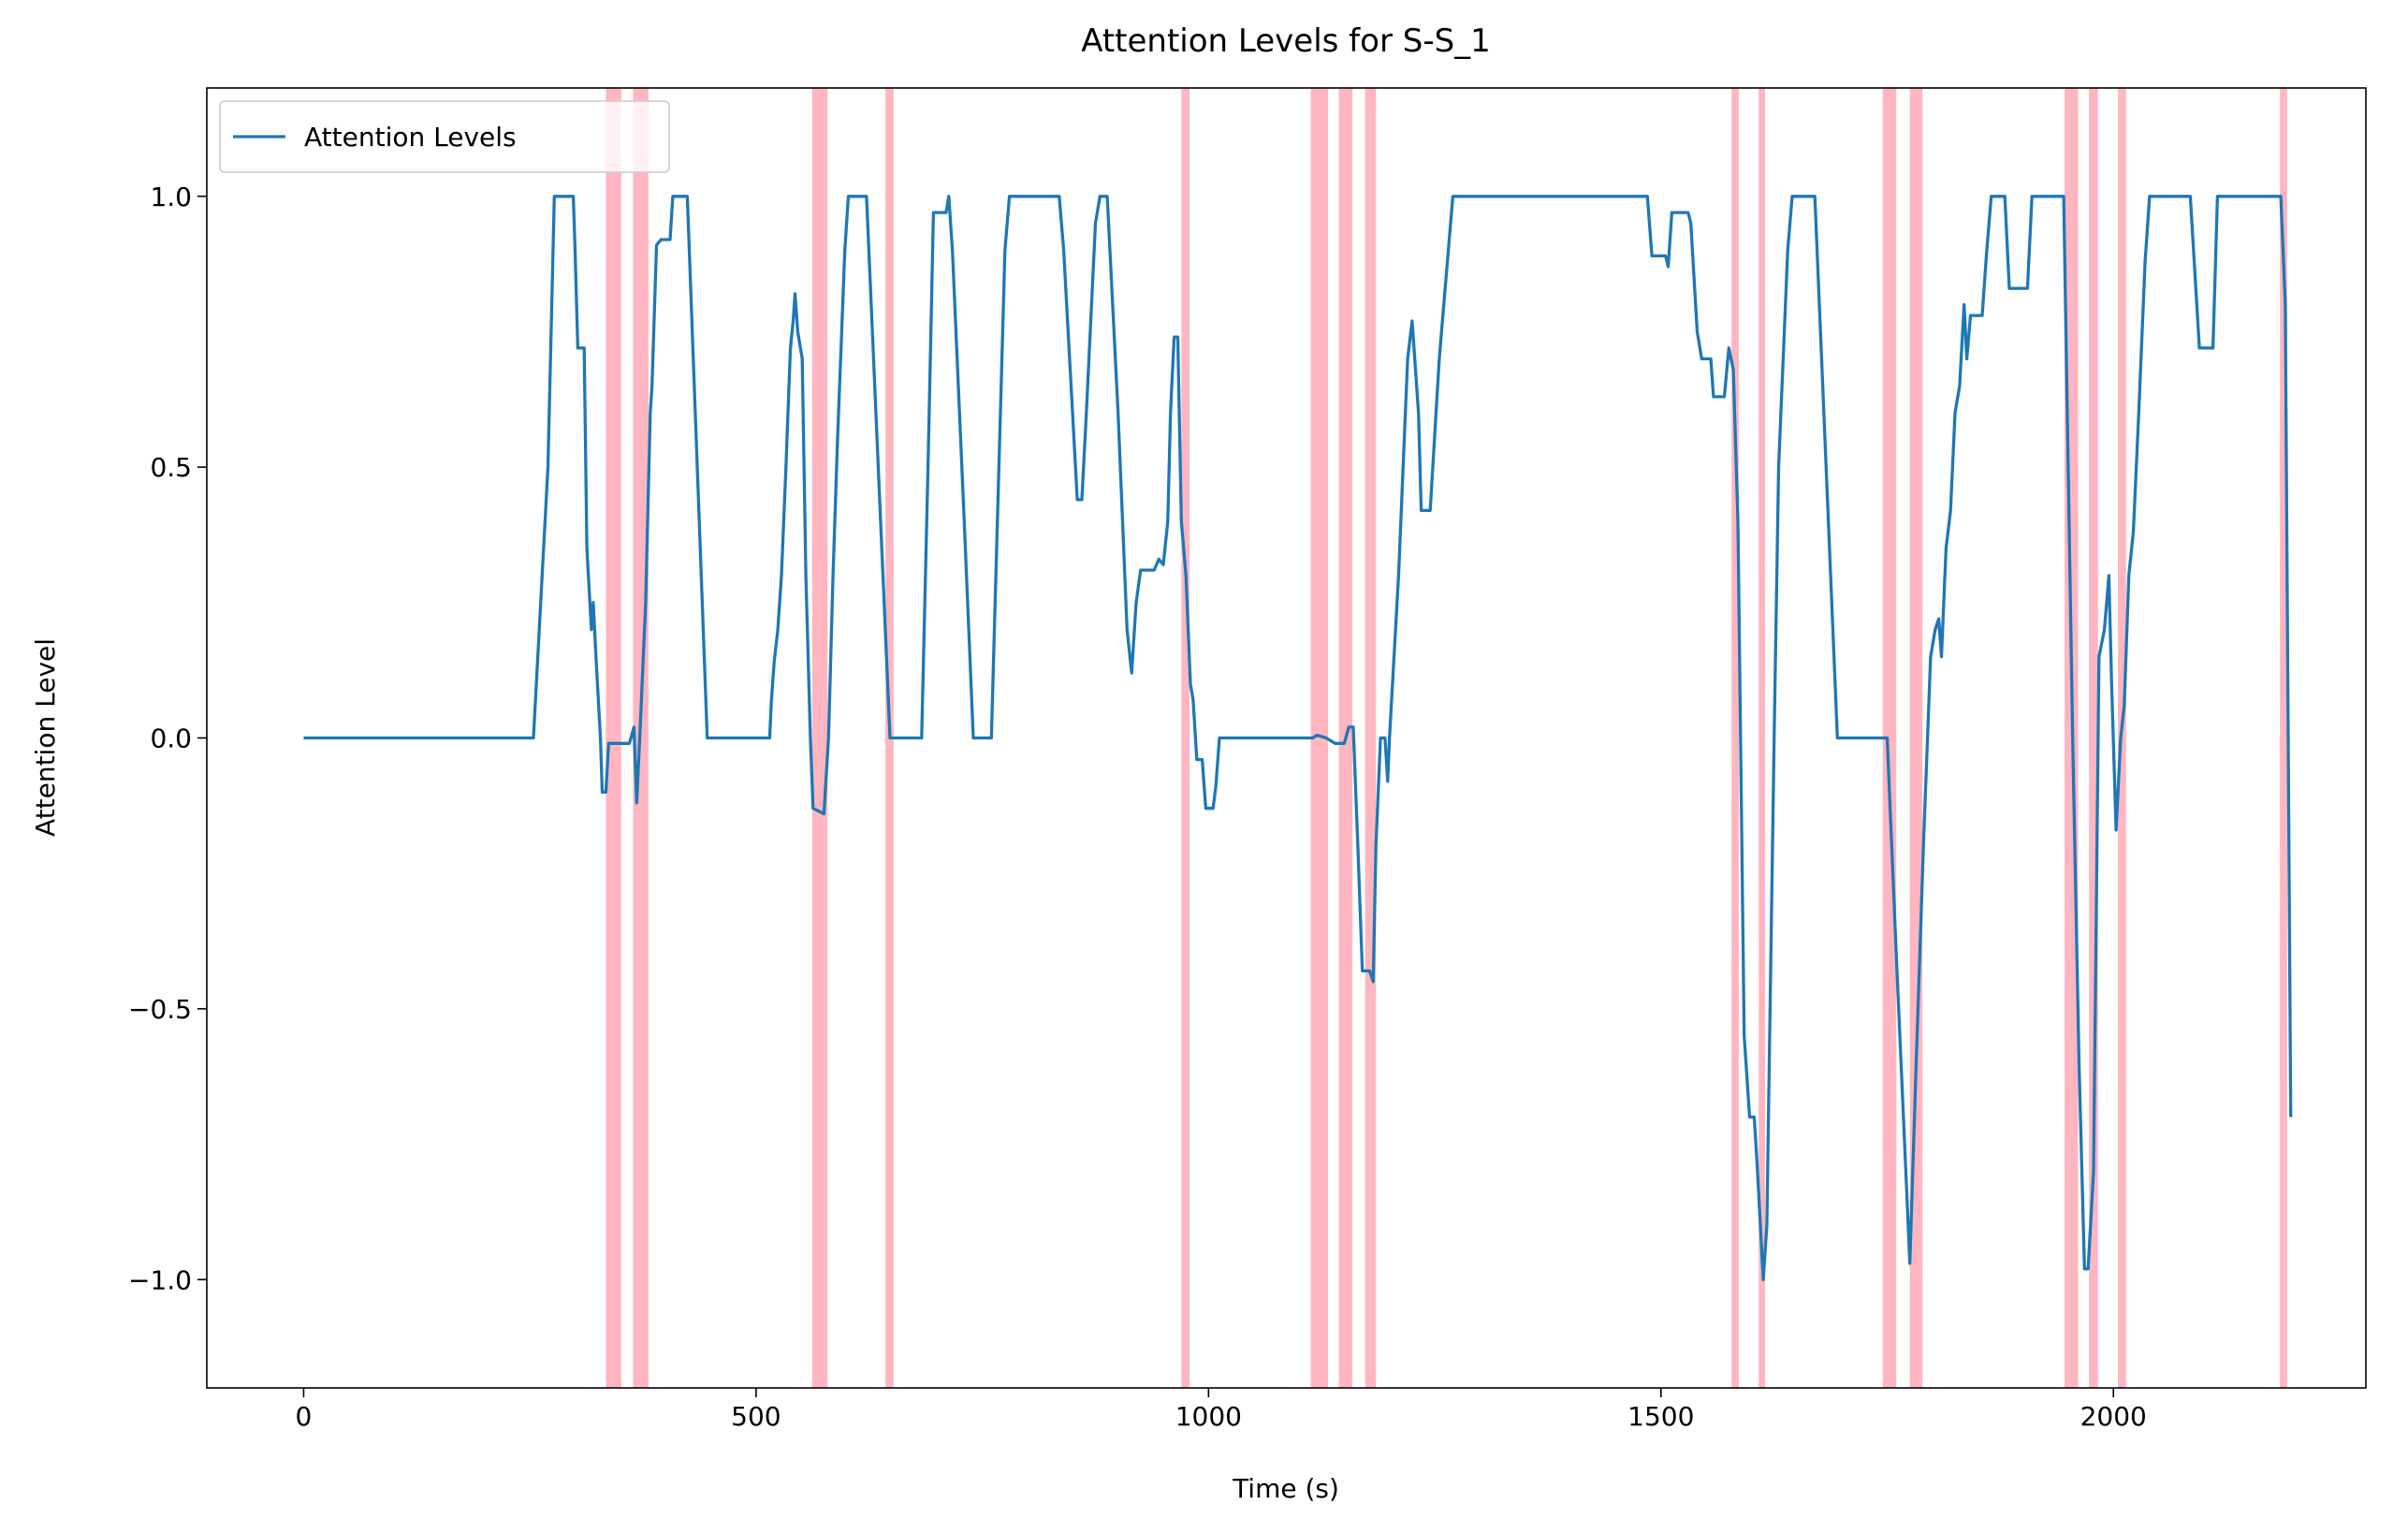  Describe the element at coordinates (1208, 1417) in the screenshot. I see `x-tick-label: 1000` at that location.